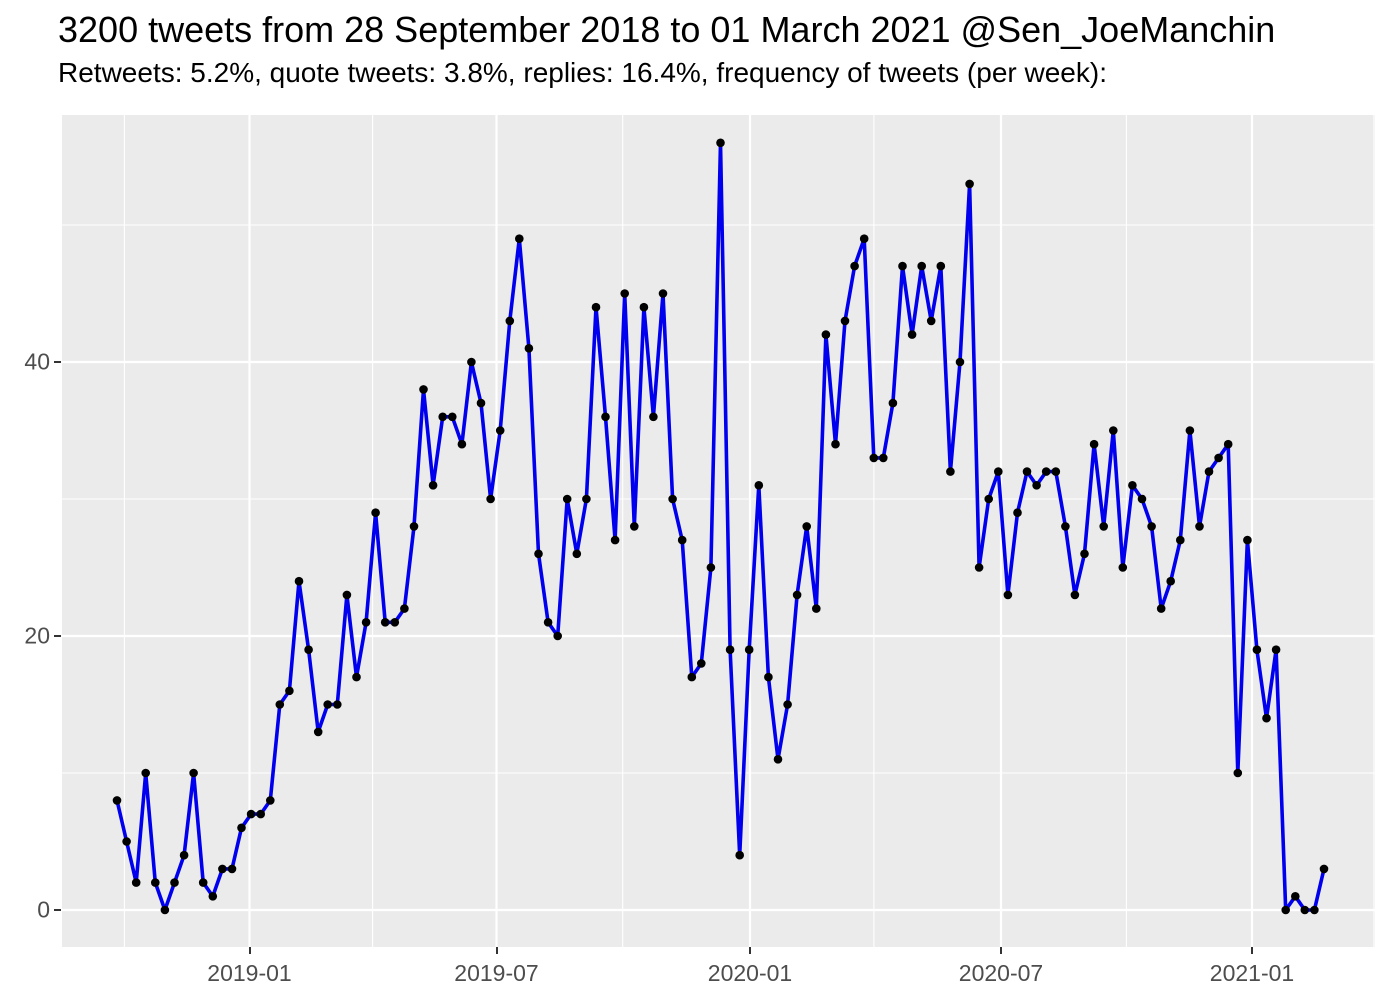  Describe the element at coordinates (249, 973) in the screenshot. I see `x-tick-label: 2019-01` at that location.